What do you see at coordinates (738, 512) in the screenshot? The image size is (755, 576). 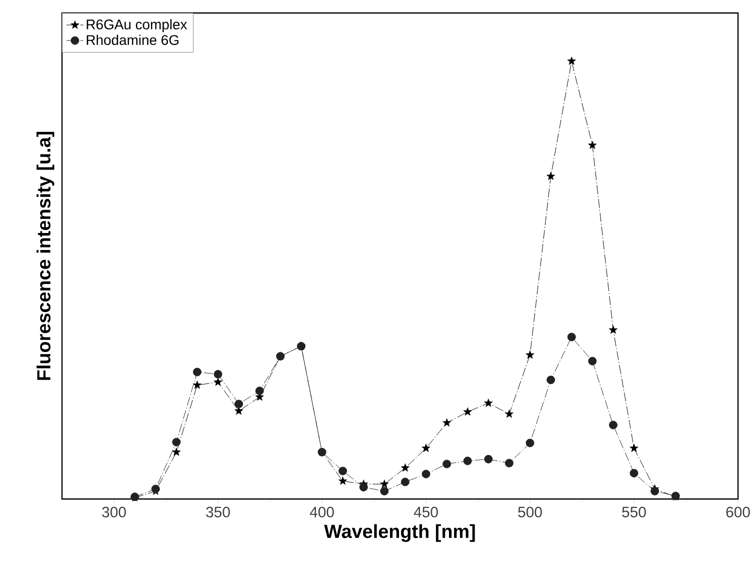 I see `x-tick-label: 600` at bounding box center [738, 512].